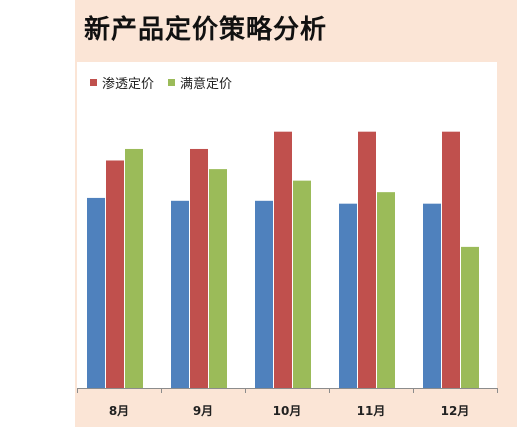 This screenshot has width=517, height=427. I want to click on legend-label-penetration: 渗透定价, so click(128, 84).